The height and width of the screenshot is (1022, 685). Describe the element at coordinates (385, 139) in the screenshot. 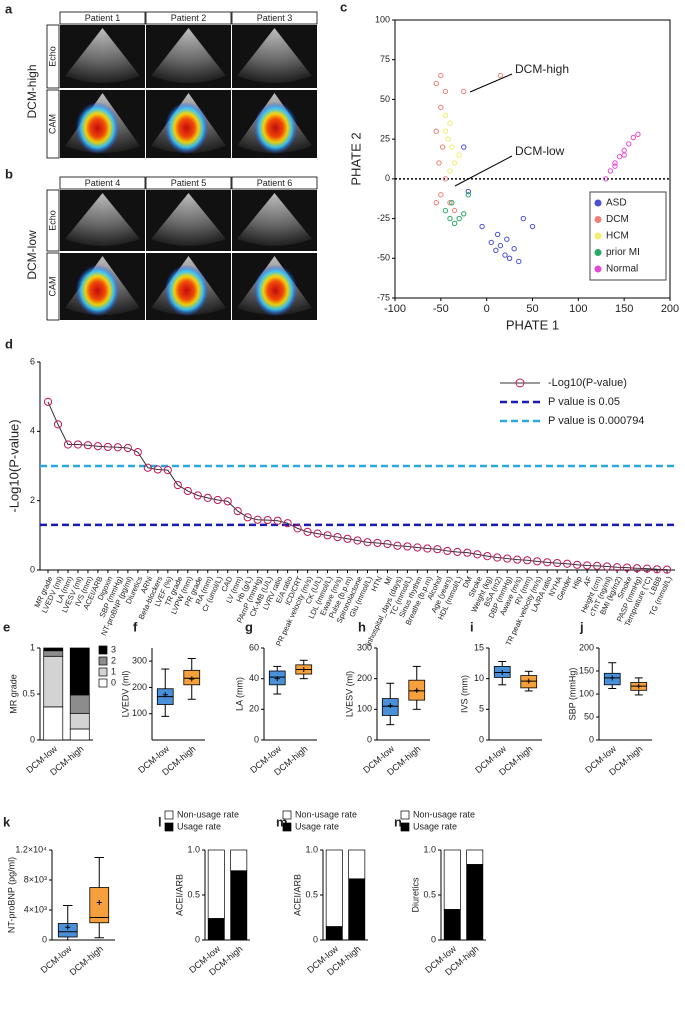

I see `y-tick-label: 25` at that location.